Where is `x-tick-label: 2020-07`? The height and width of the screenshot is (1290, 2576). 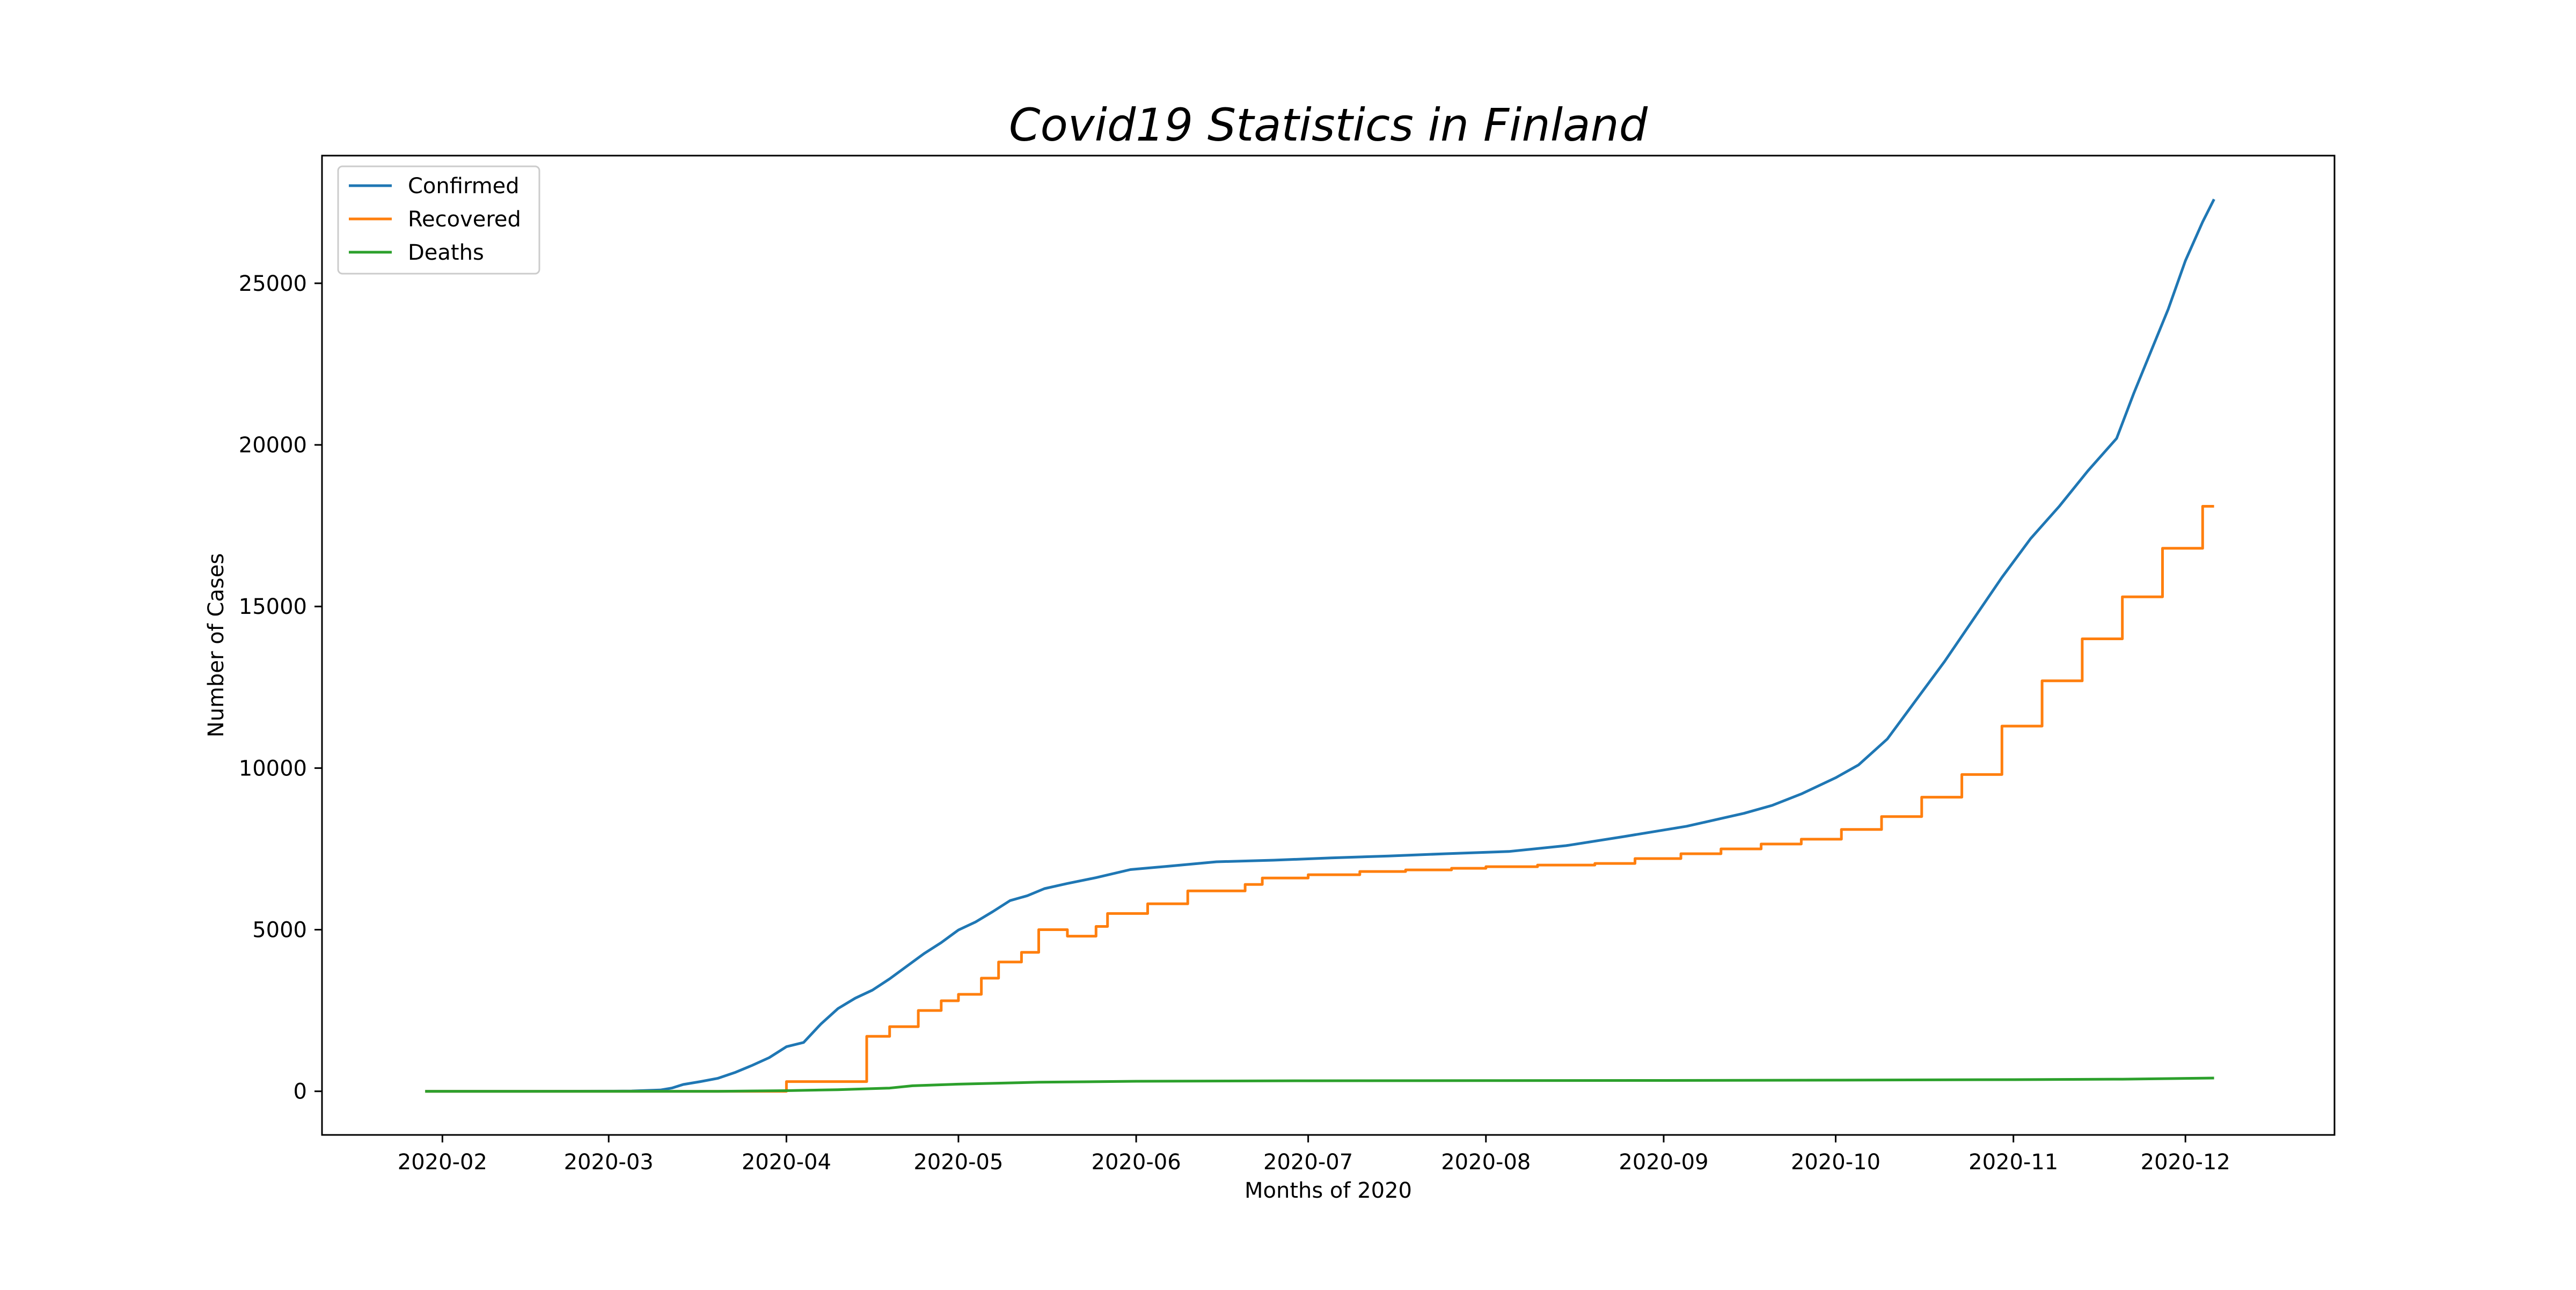 x-tick-label: 2020-07 is located at coordinates (1308, 1162).